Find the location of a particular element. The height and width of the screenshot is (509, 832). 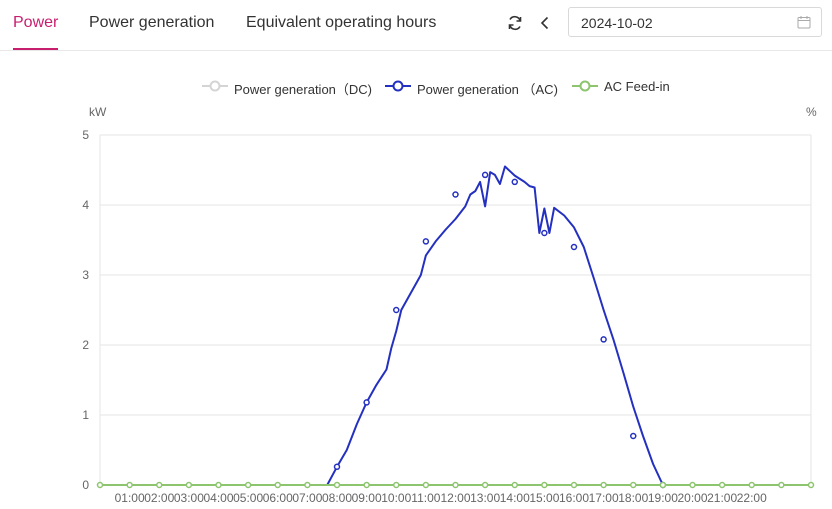

legend-label-ac: Power generation （AC) is located at coordinates (487, 89).